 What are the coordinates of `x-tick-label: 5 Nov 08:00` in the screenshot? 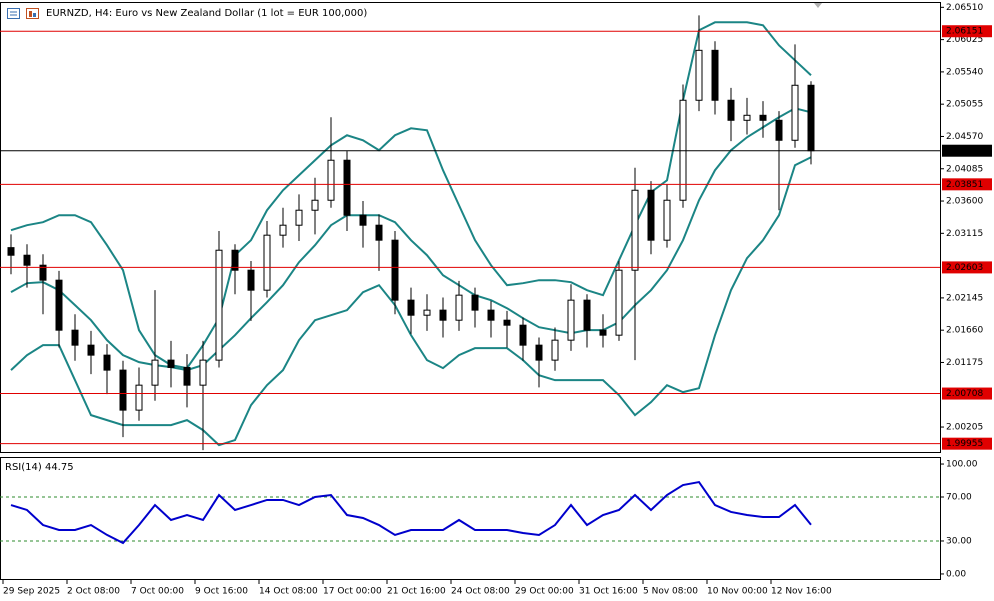 It's located at (670, 592).